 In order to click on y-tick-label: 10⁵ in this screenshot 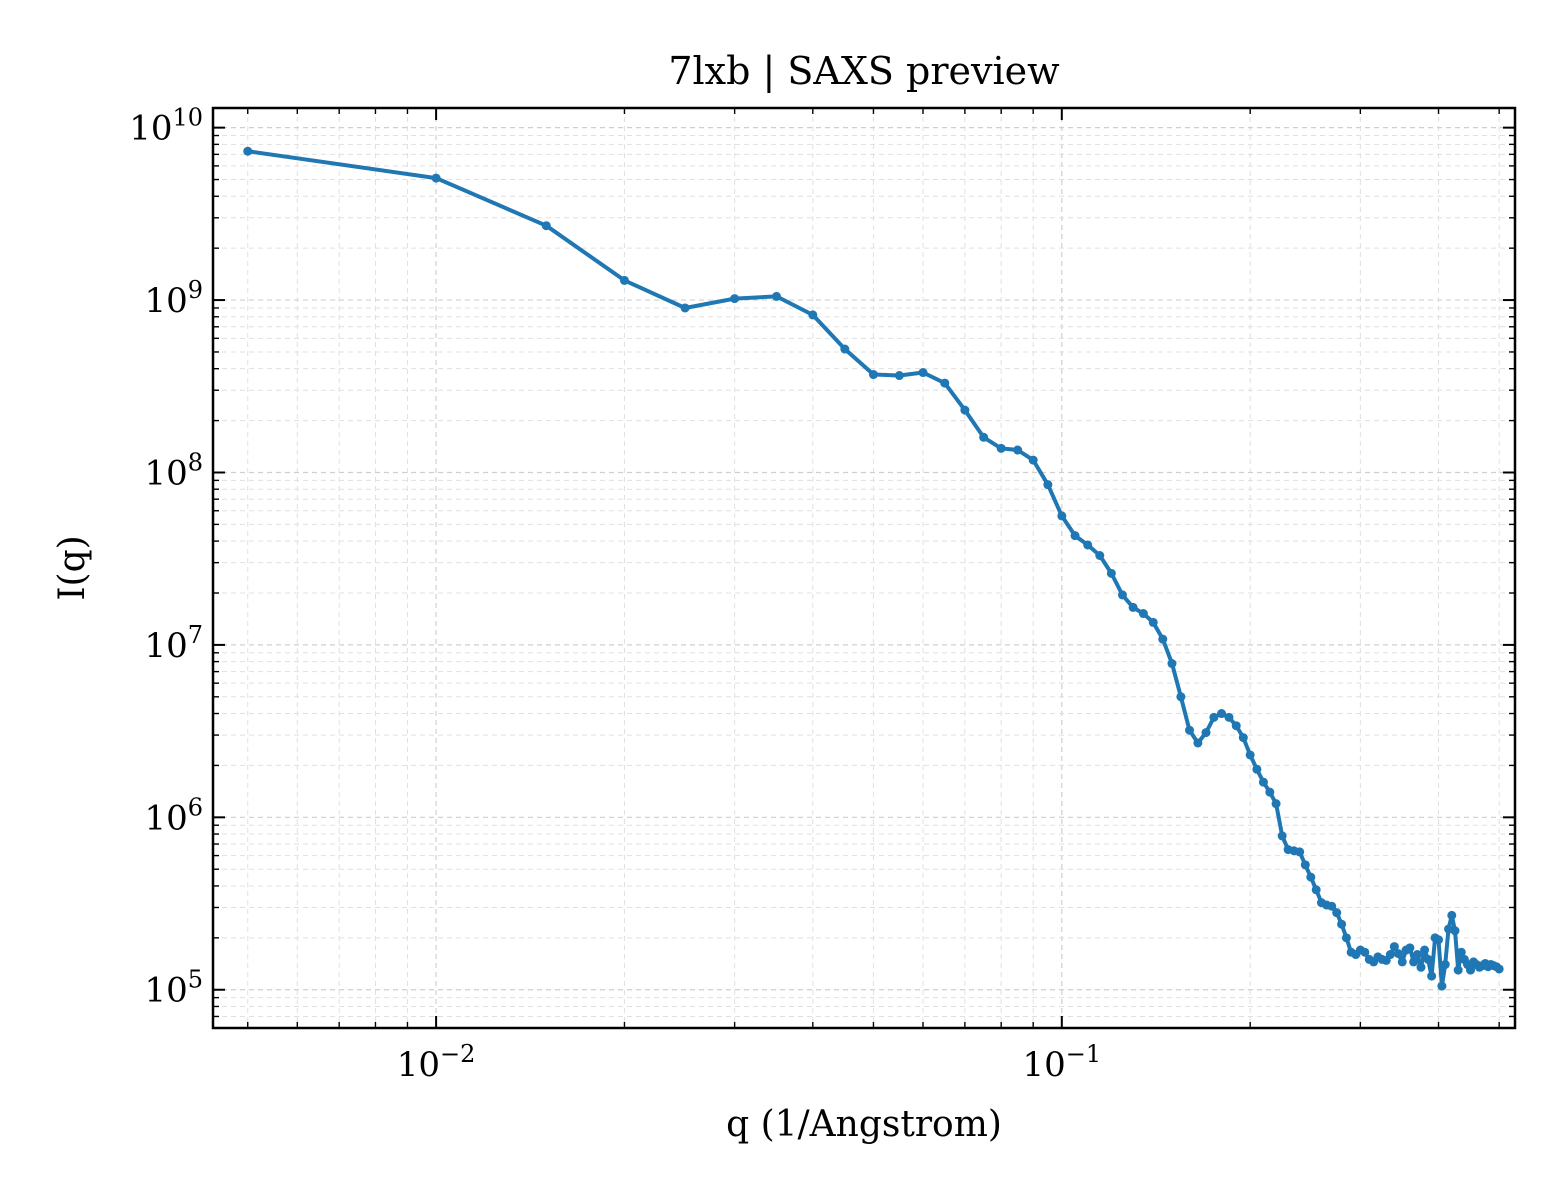, I will do `click(173, 988)`.